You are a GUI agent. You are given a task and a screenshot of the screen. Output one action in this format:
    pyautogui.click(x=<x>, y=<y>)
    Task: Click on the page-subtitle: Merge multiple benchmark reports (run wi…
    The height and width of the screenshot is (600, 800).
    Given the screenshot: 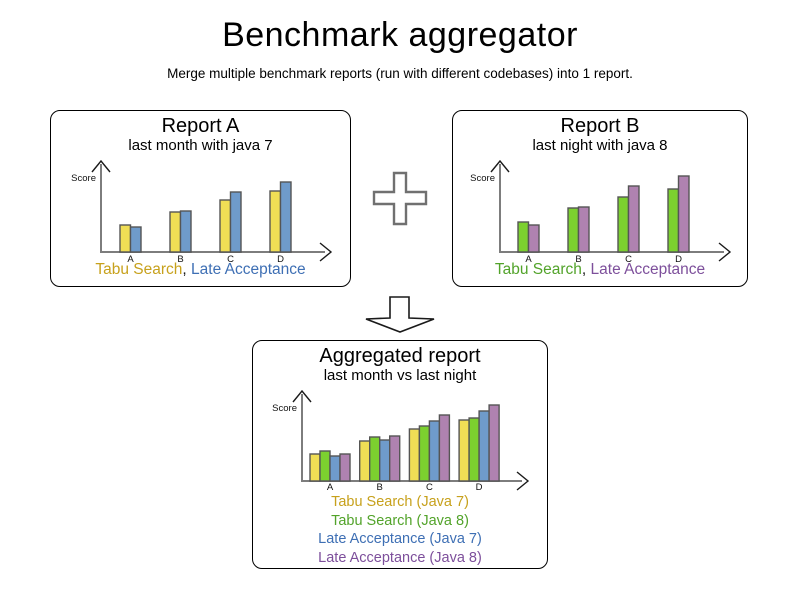 What is the action you would take?
    pyautogui.click(x=400, y=73)
    